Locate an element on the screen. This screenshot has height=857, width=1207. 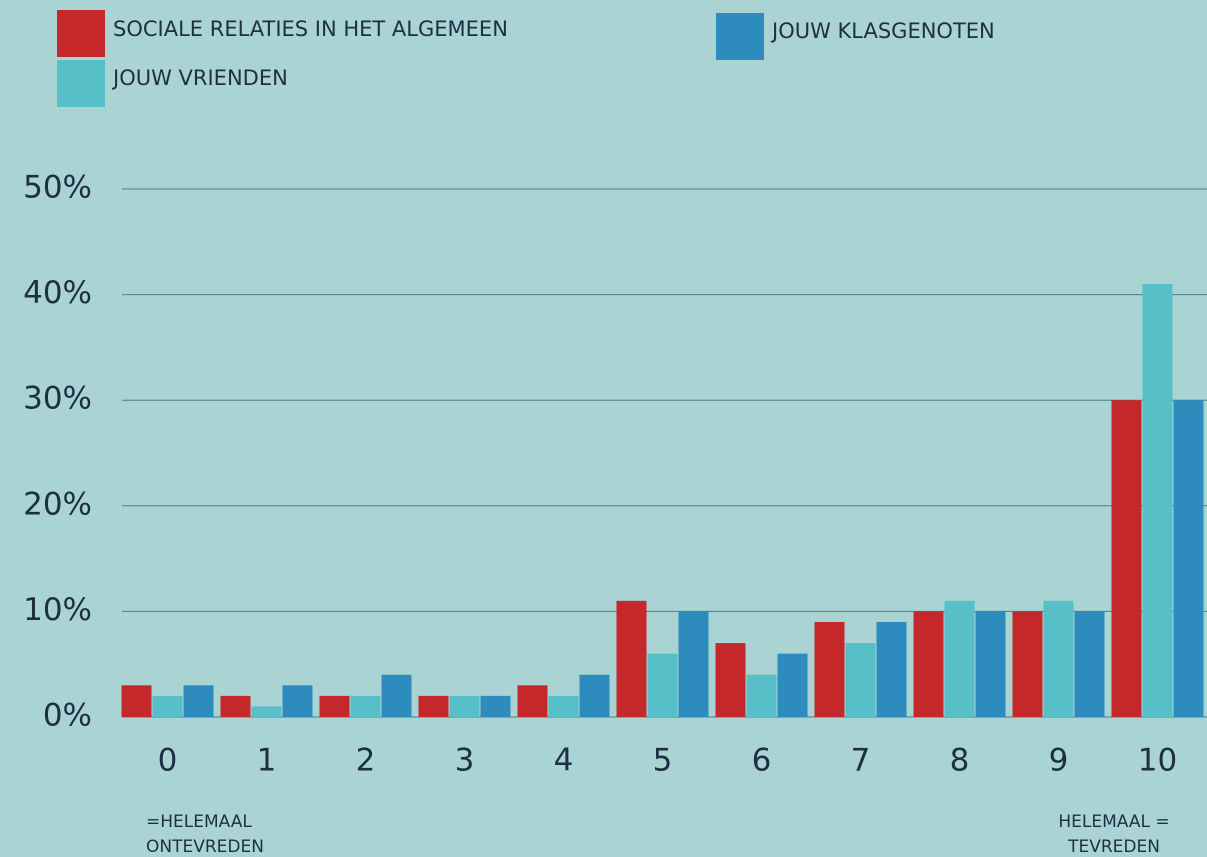
x-tick-label: 3 is located at coordinates (465, 761).